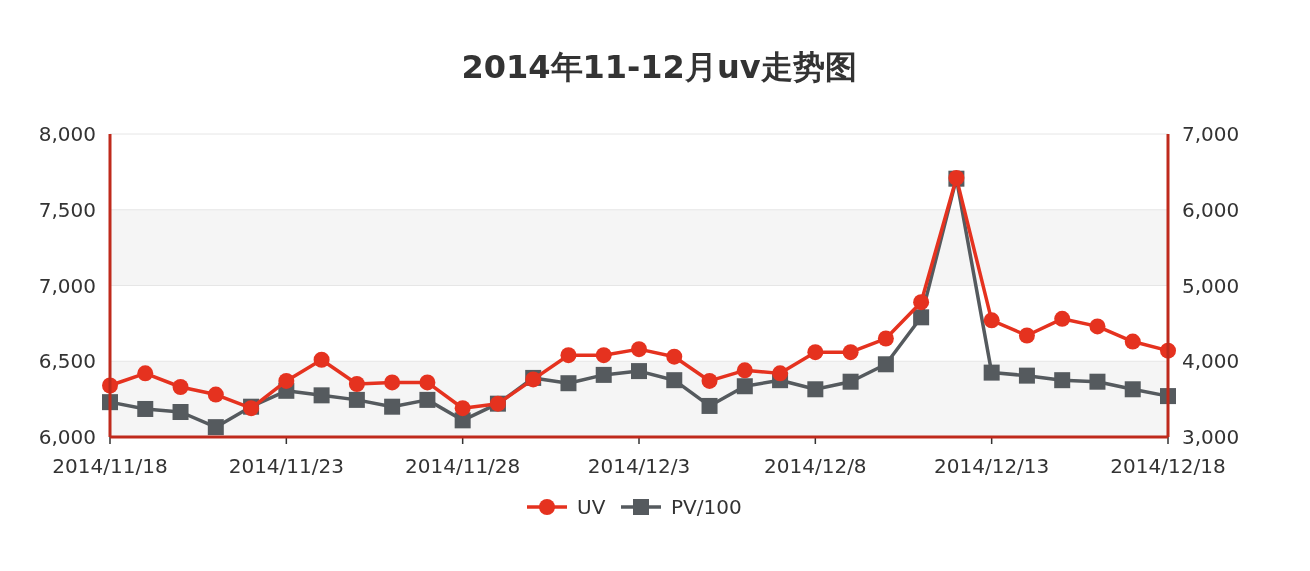 This screenshot has width=1310, height=571. I want to click on x-tick-label: 2014/11/23, so click(286, 466).